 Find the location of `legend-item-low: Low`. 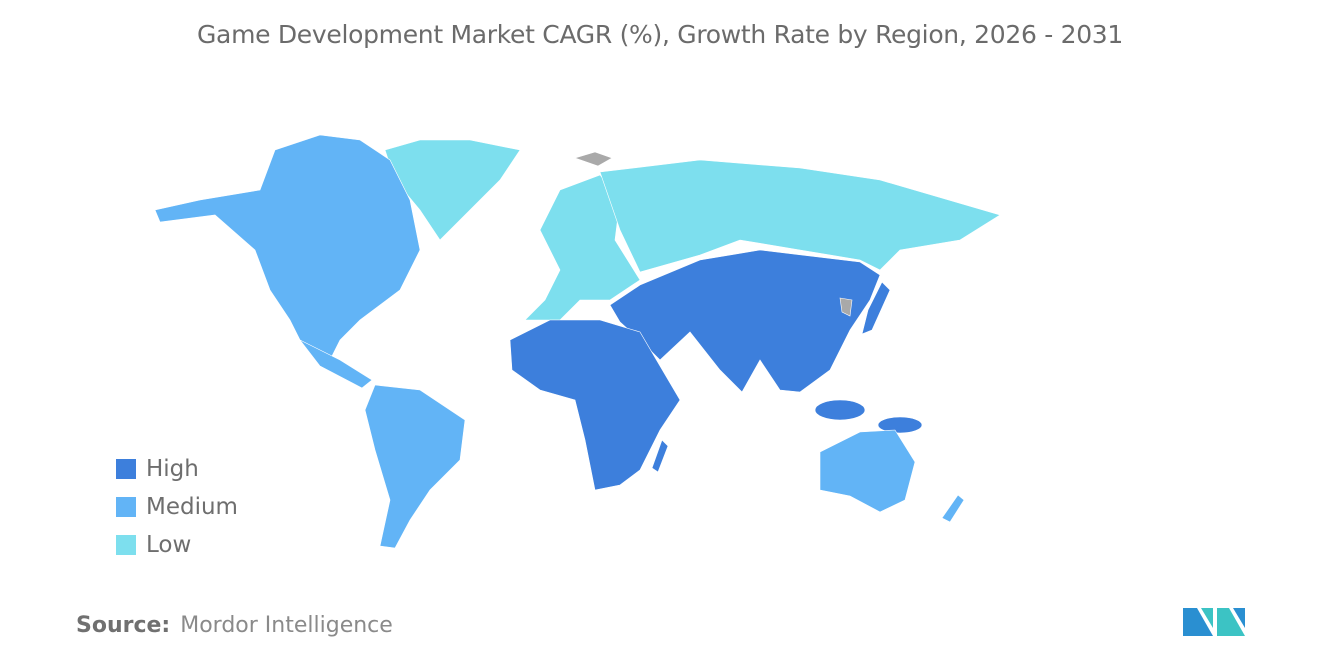

legend-item-low: Low is located at coordinates (177, 545).